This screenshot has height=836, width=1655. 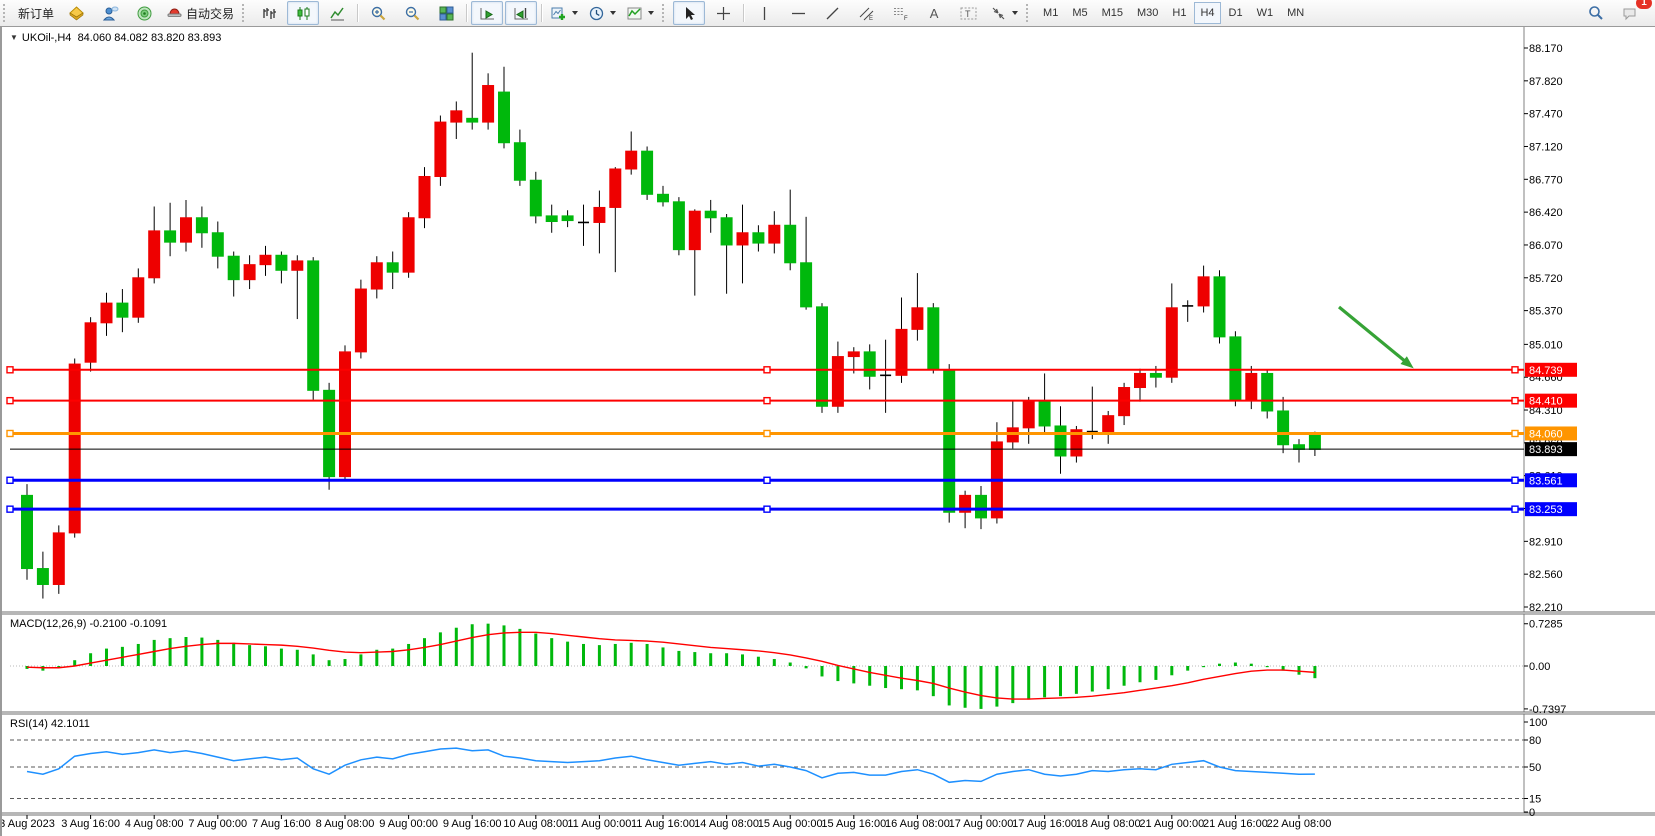 What do you see at coordinates (487, 13) in the screenshot?
I see `auto-scroll-button` at bounding box center [487, 13].